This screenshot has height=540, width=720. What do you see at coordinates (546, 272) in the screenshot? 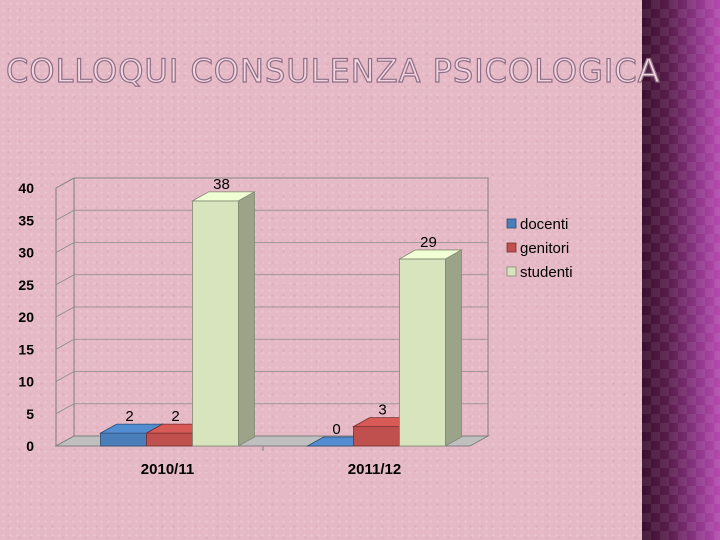
I see `legend-label: studenti` at bounding box center [546, 272].